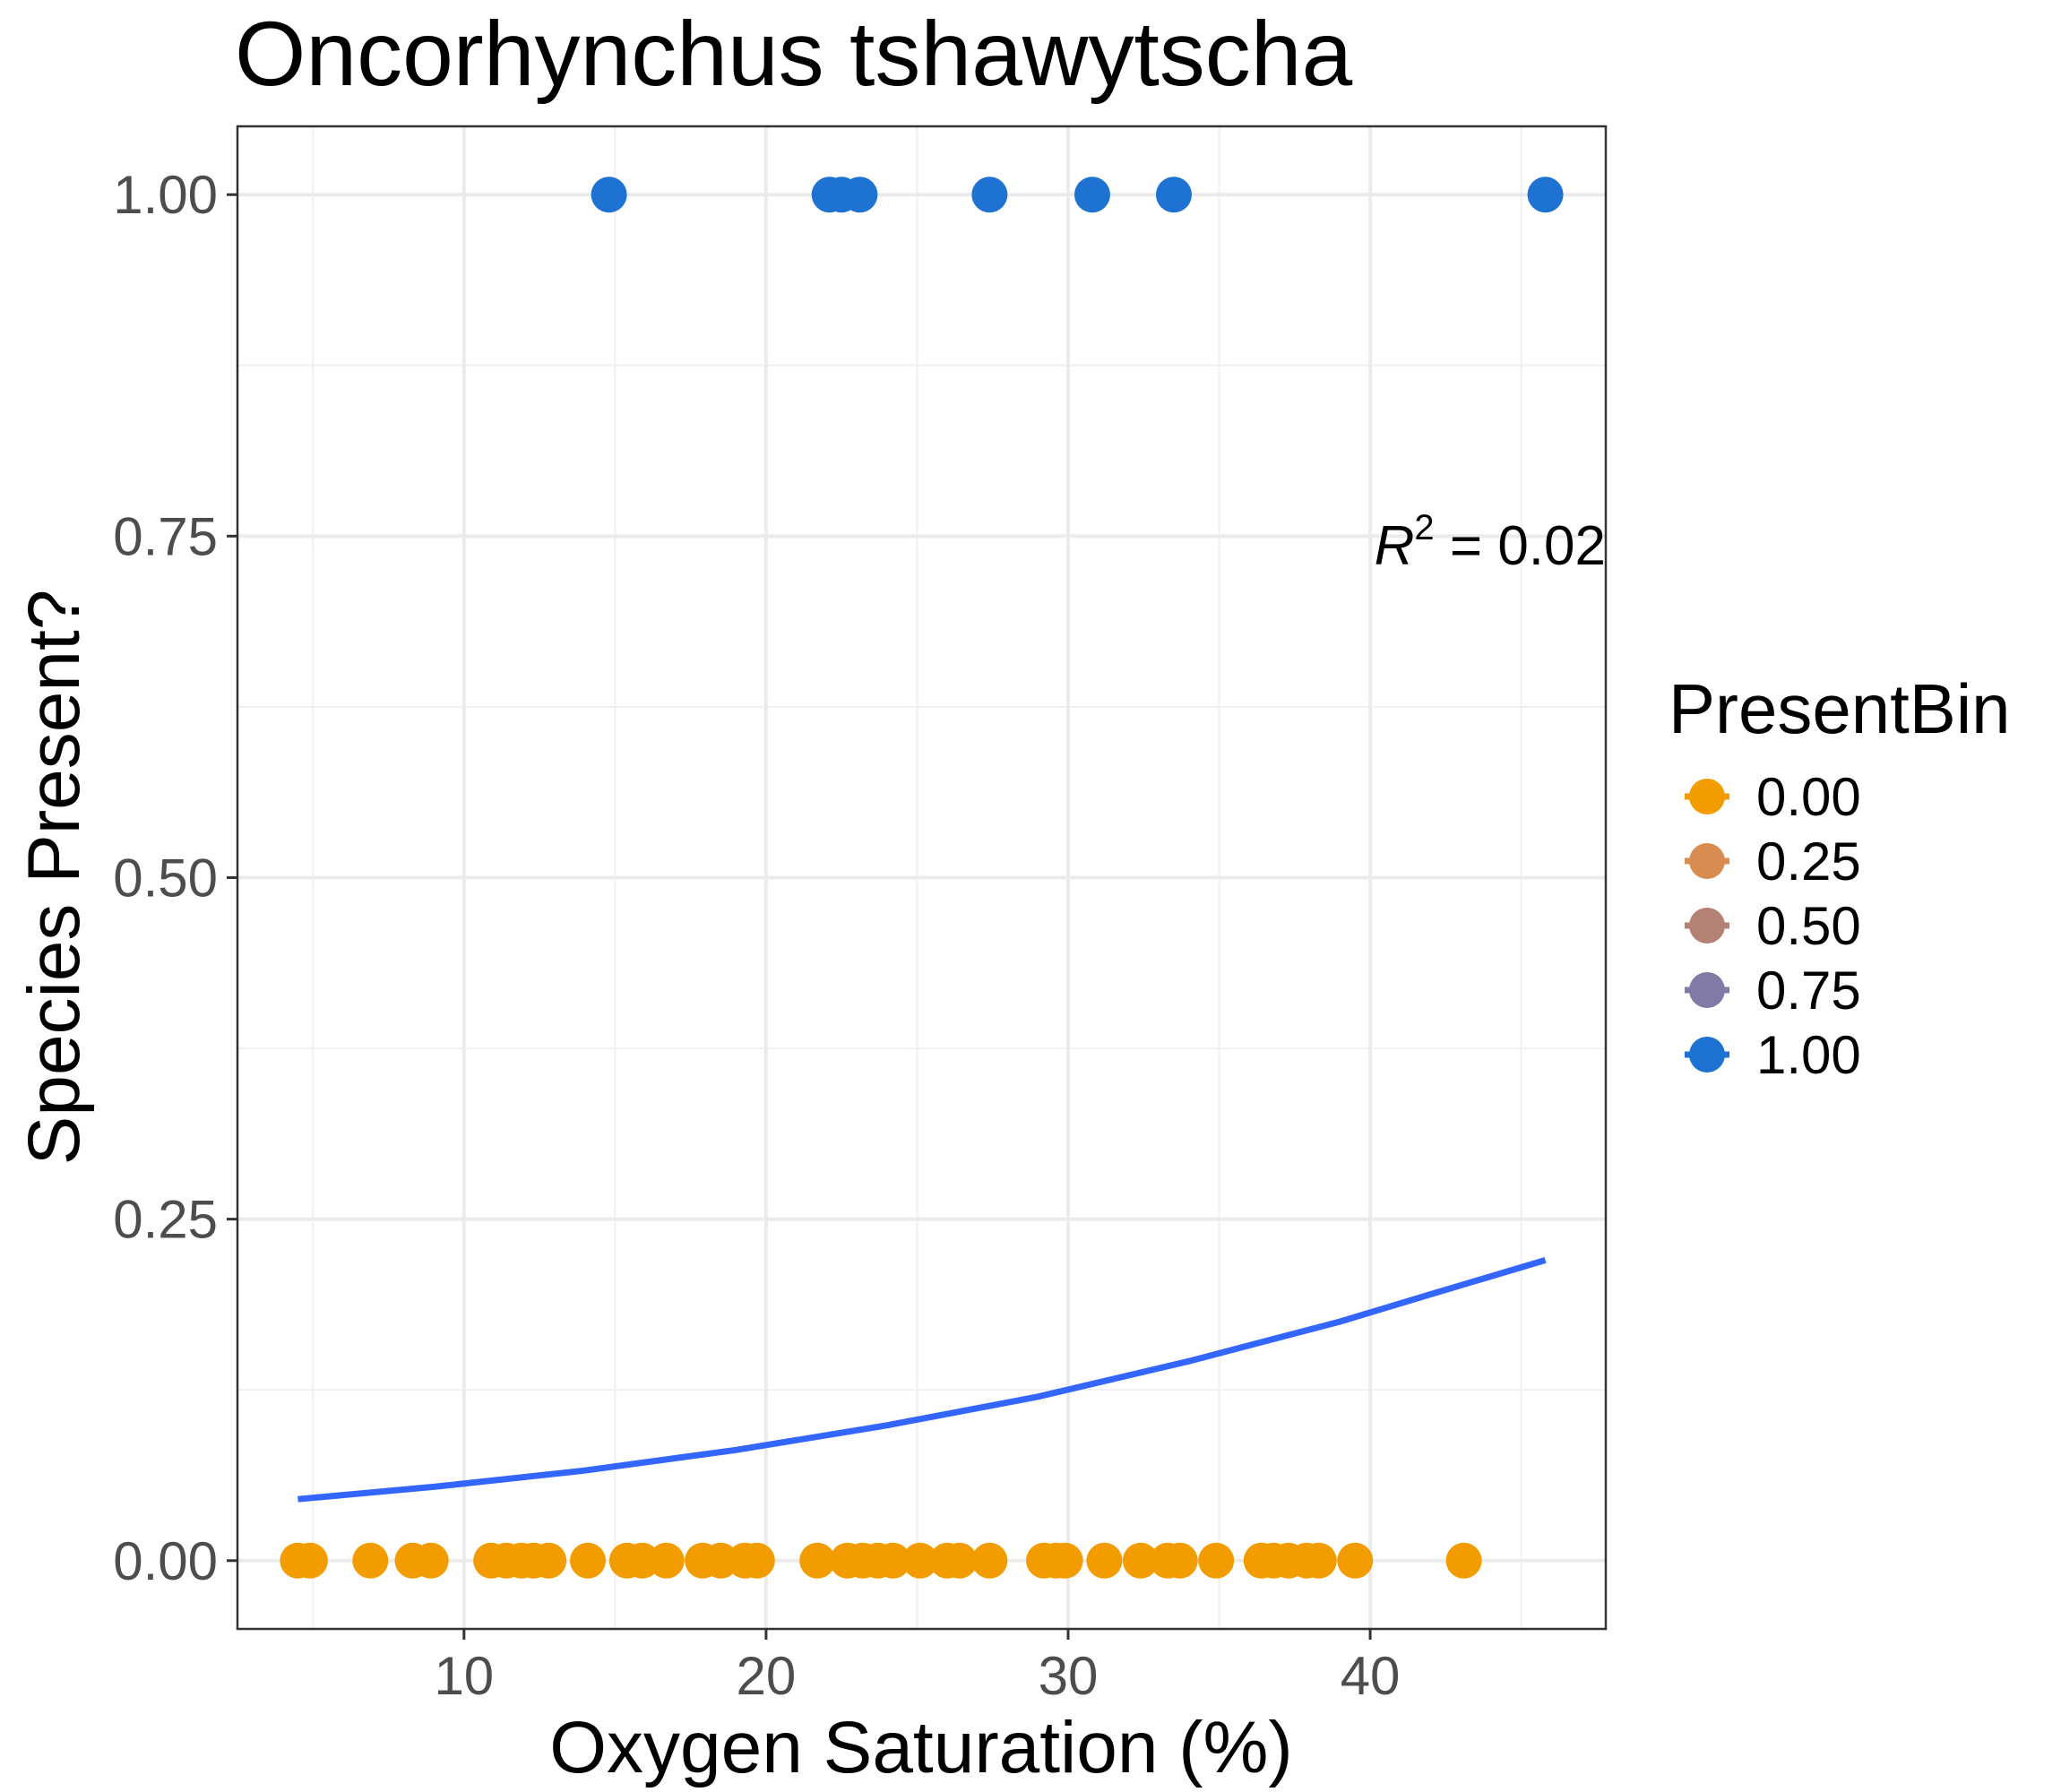  Describe the element at coordinates (794, 54) in the screenshot. I see `chart-title: Oncorhynchus tshawytscha` at that location.